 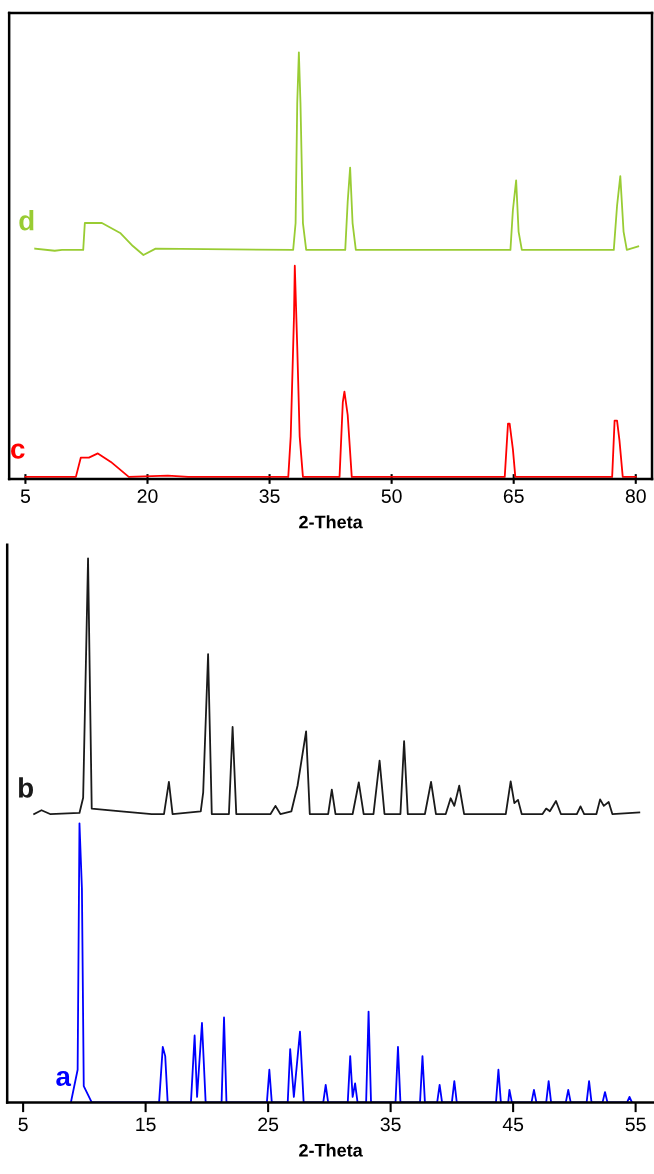 What do you see at coordinates (26, 787) in the screenshot?
I see `series-label: b` at bounding box center [26, 787].